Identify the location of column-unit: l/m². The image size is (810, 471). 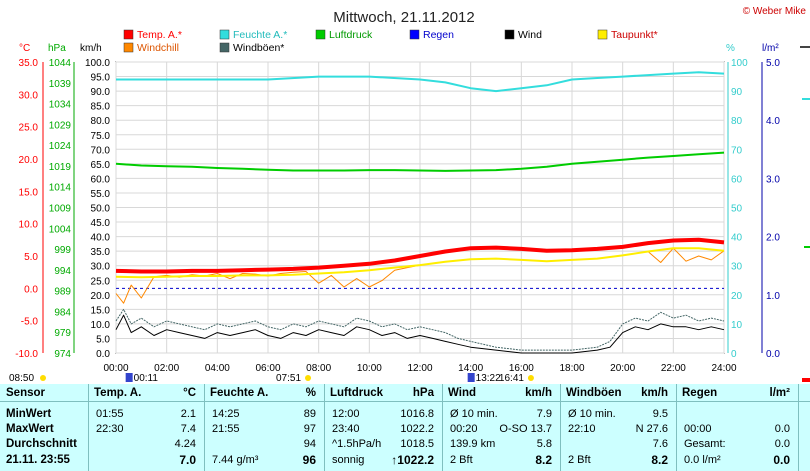
(779, 393).